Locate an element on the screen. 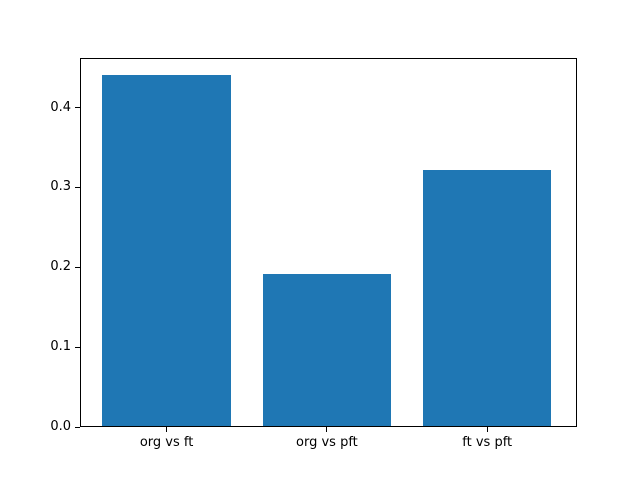  y-tick-label: 0.3 is located at coordinates (60, 187).